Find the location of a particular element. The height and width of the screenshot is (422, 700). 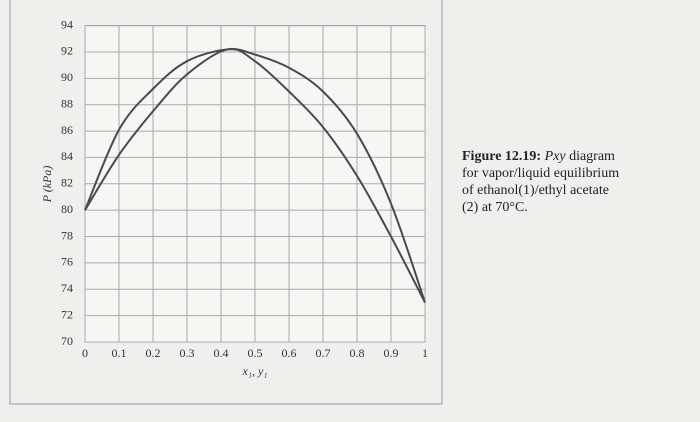

caption-italic: Pxy is located at coordinates (555, 156).